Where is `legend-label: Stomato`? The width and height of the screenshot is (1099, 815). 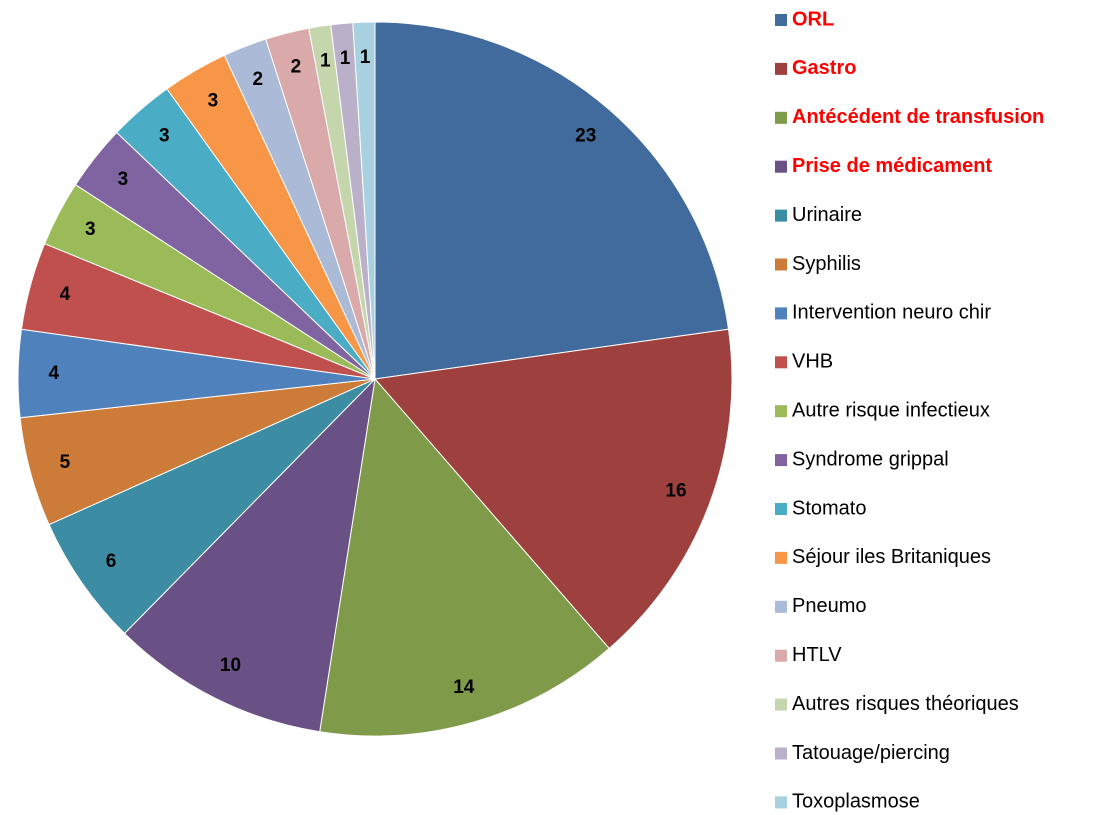
legend-label: Stomato is located at coordinates (829, 508).